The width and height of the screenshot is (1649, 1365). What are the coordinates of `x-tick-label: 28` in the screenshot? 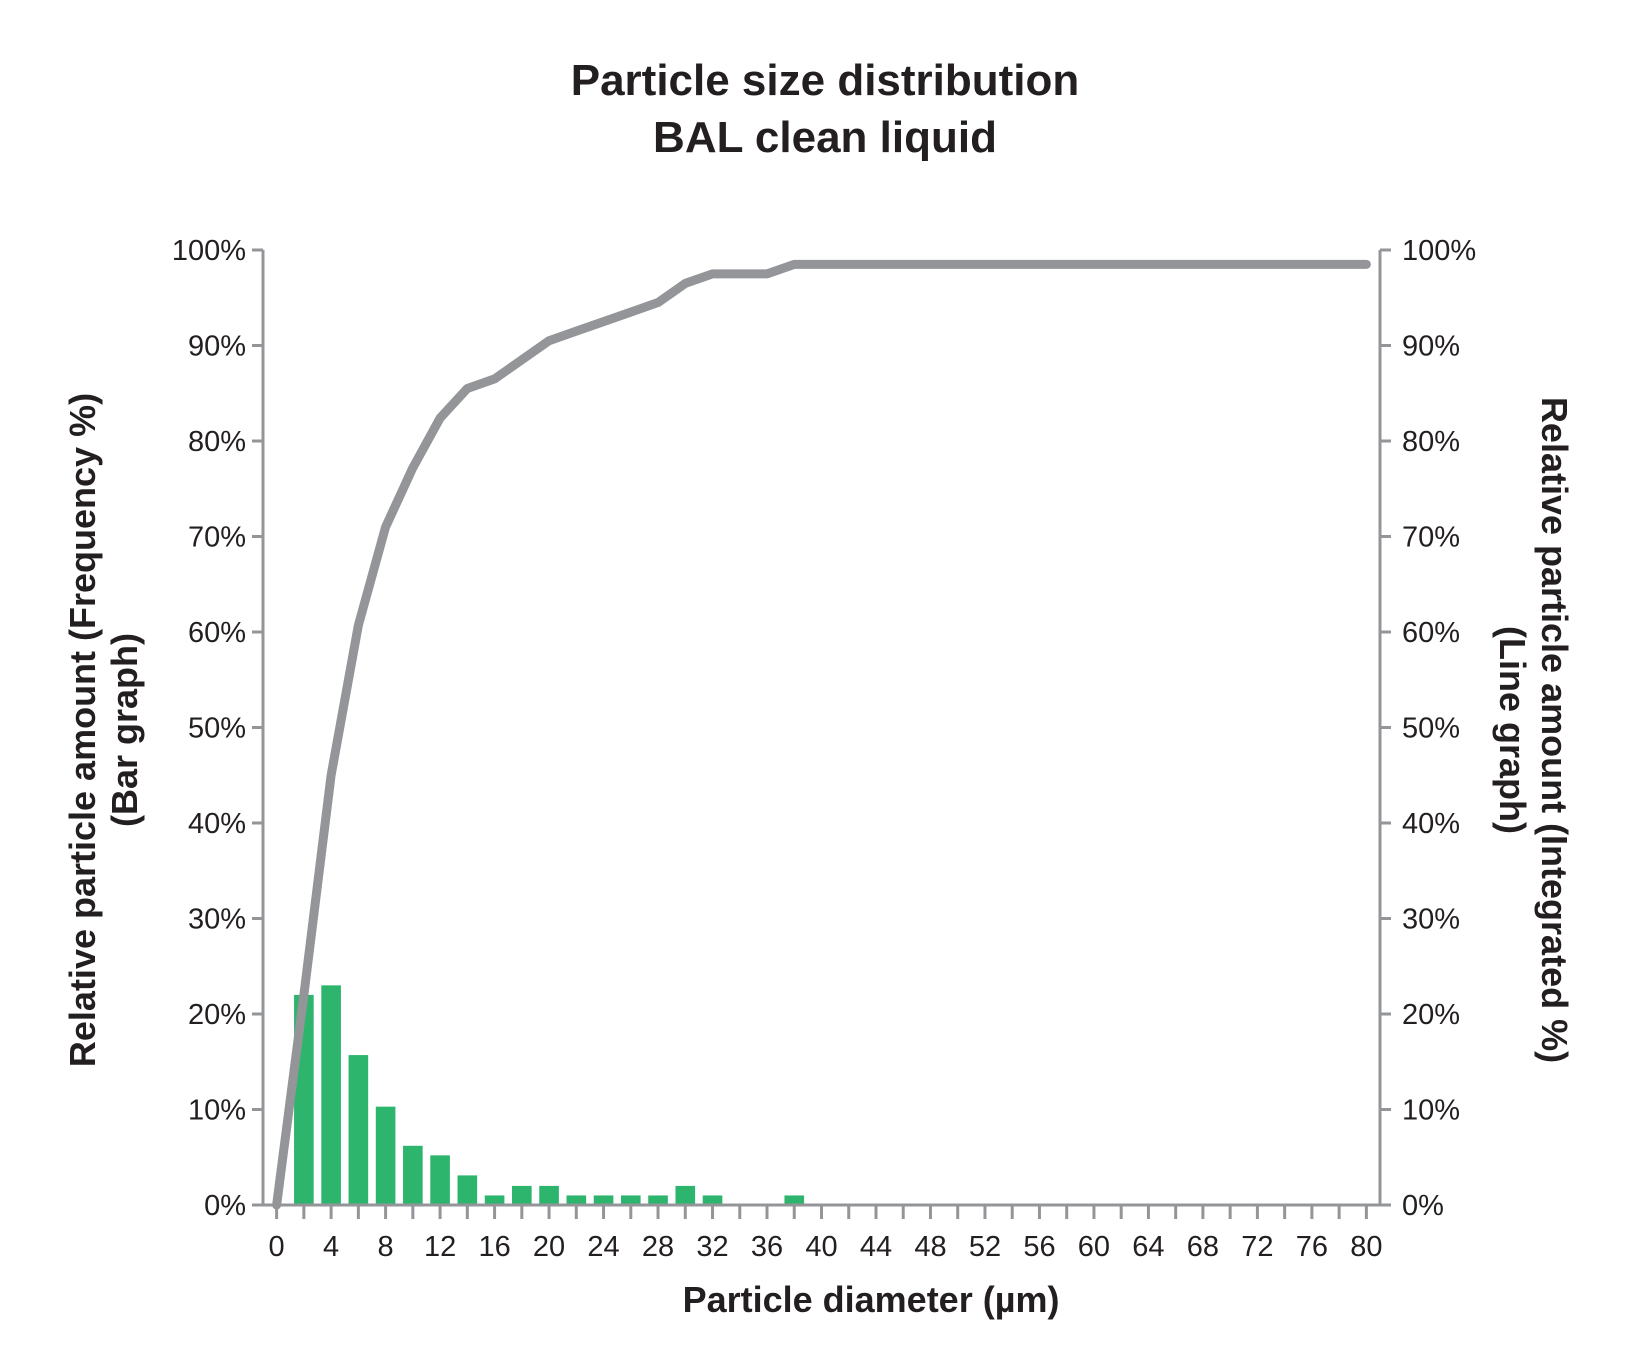 It's located at (658, 1247).